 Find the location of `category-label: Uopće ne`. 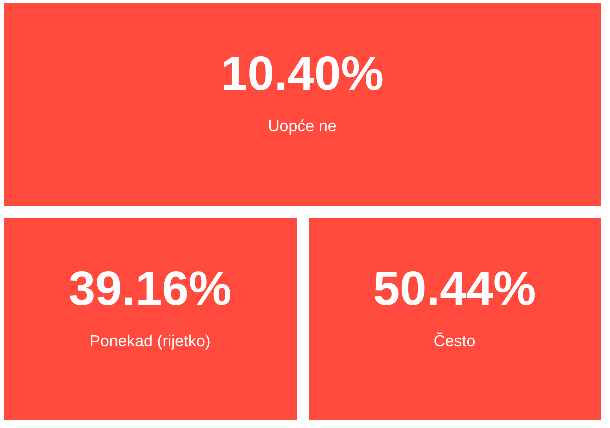

category-label: Uopće ne is located at coordinates (302, 127).